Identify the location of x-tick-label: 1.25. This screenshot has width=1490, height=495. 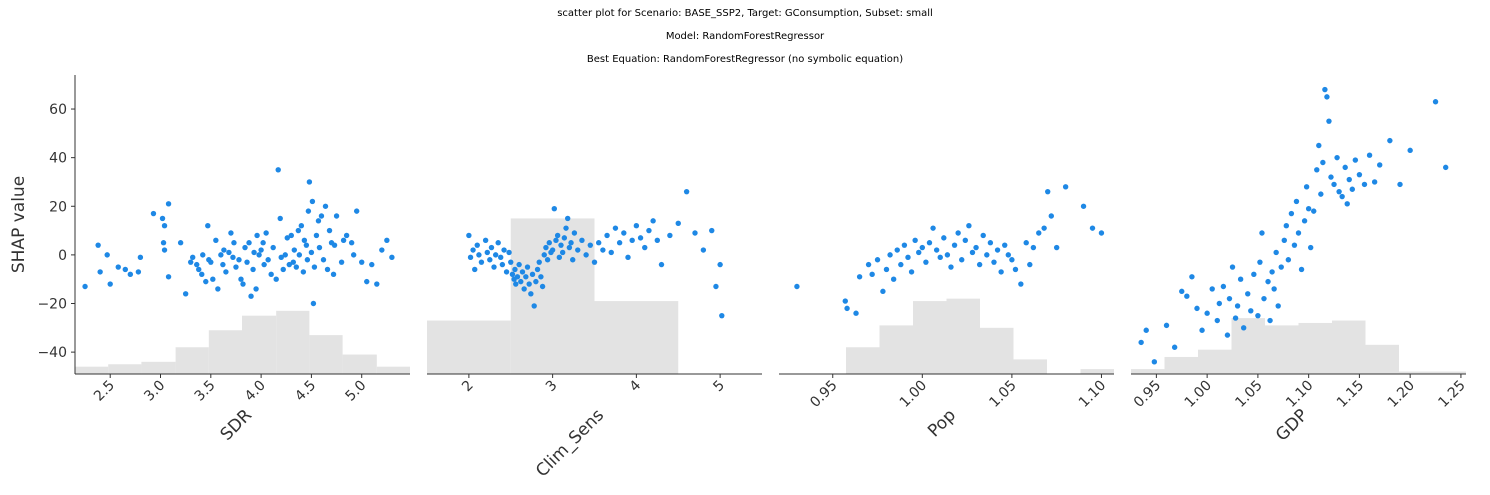
(1451, 394).